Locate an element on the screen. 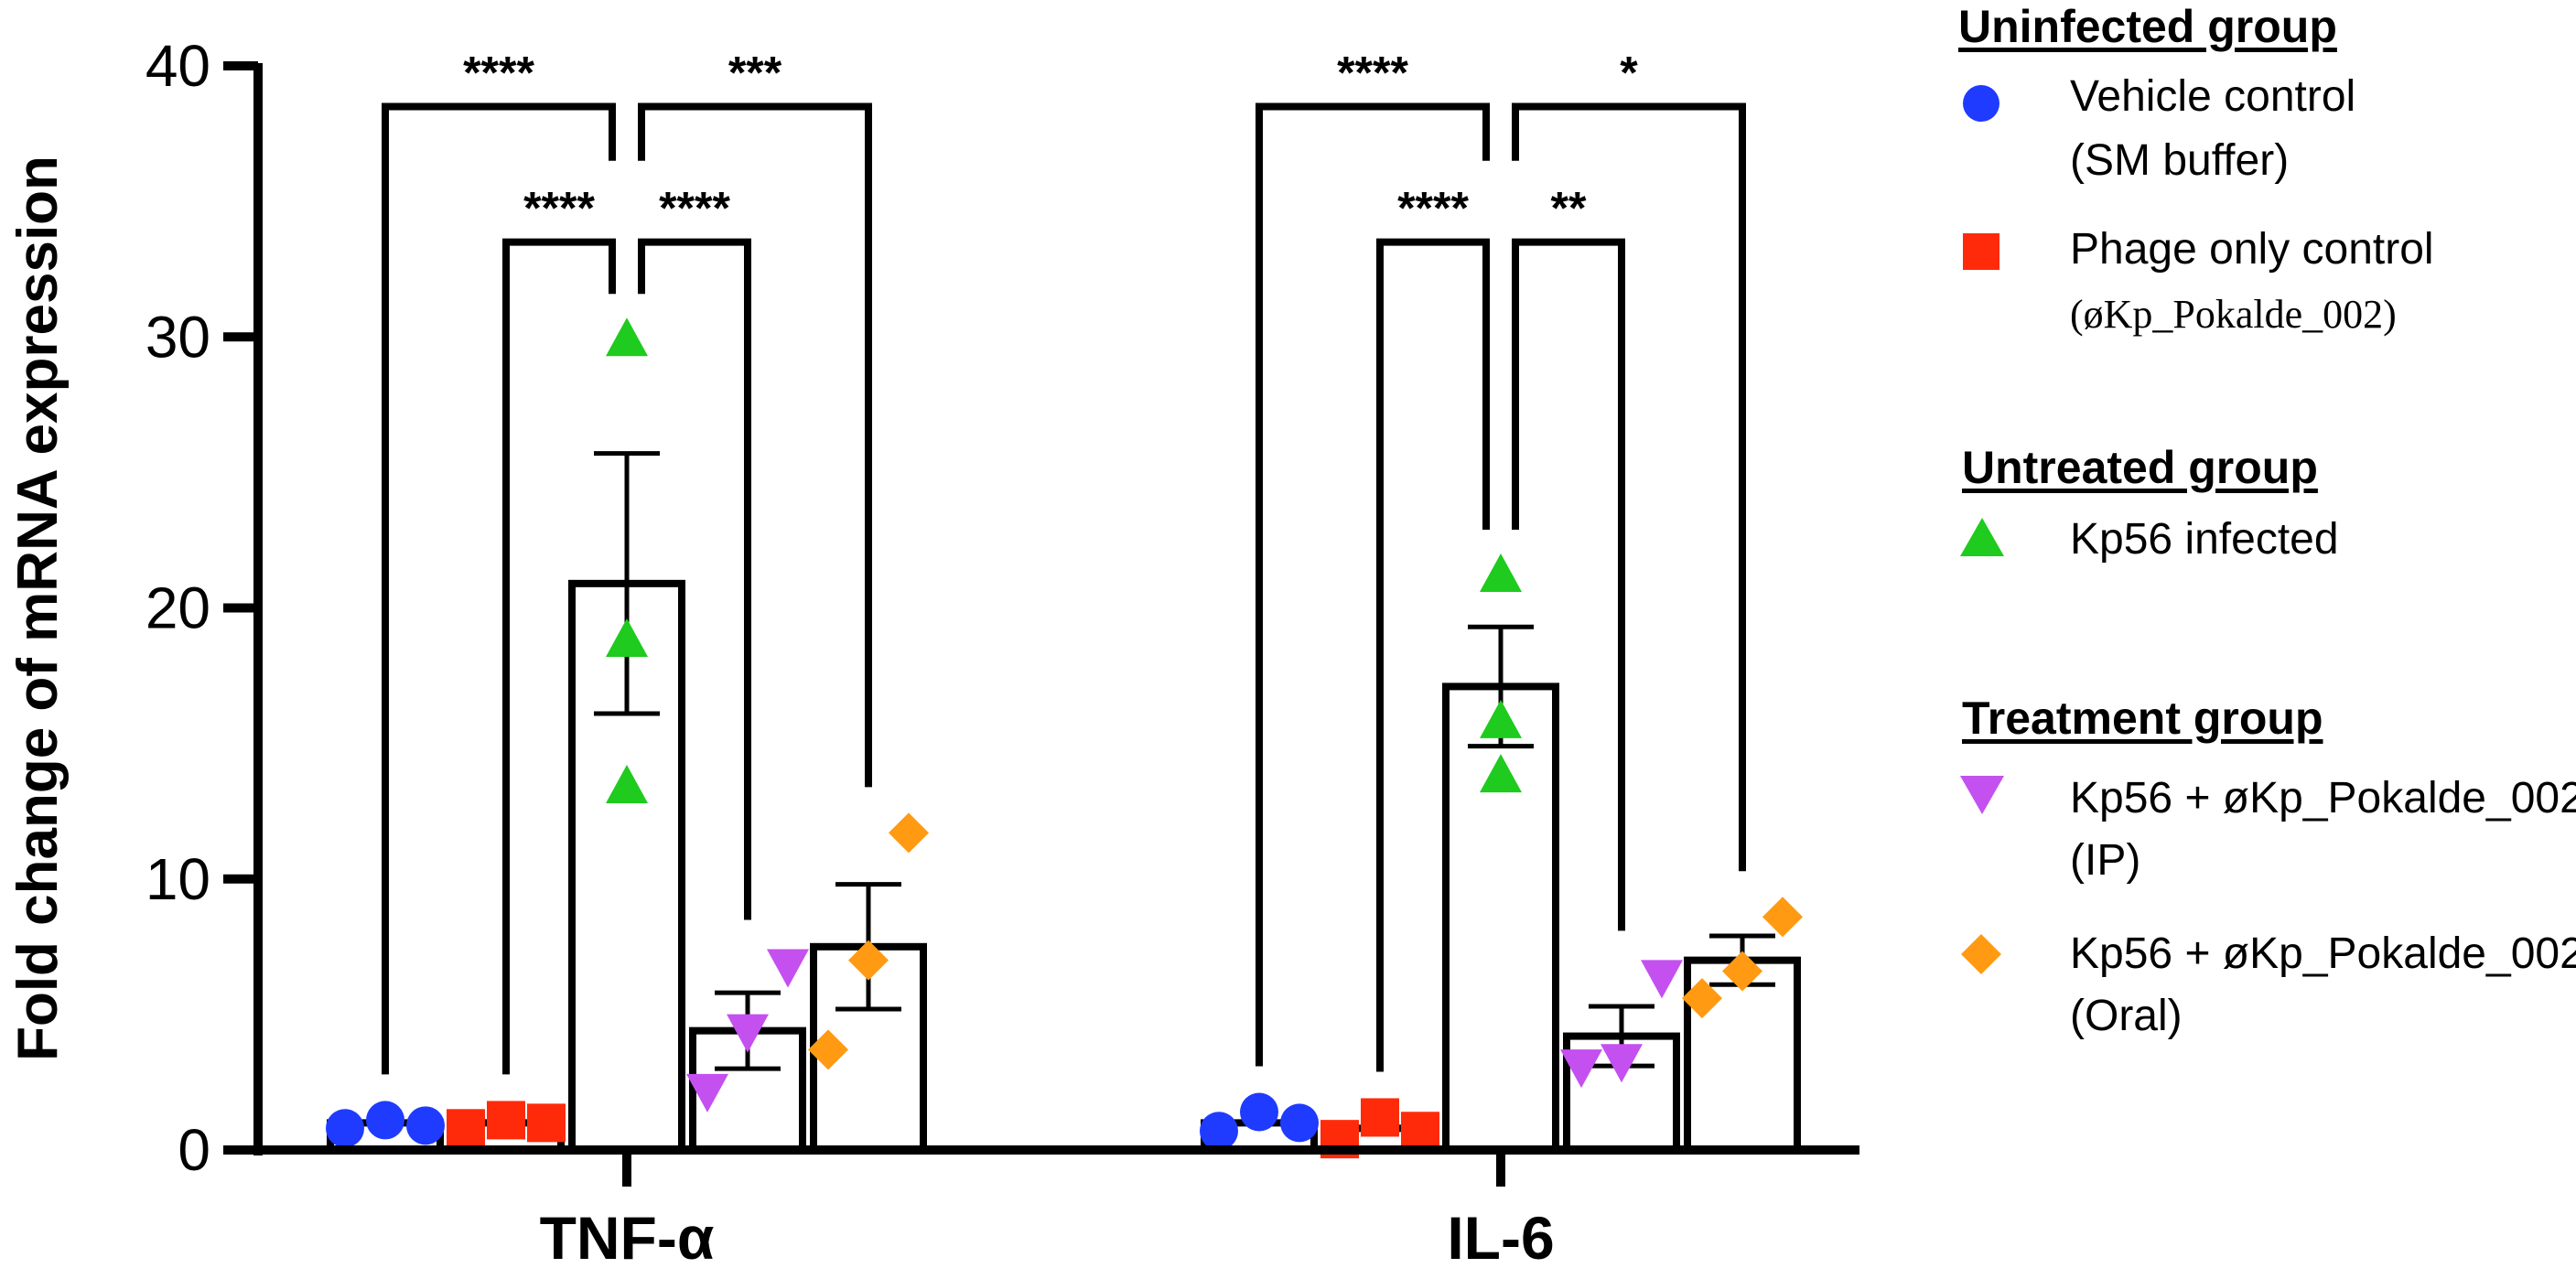  significance-label: ** is located at coordinates (1569, 208).